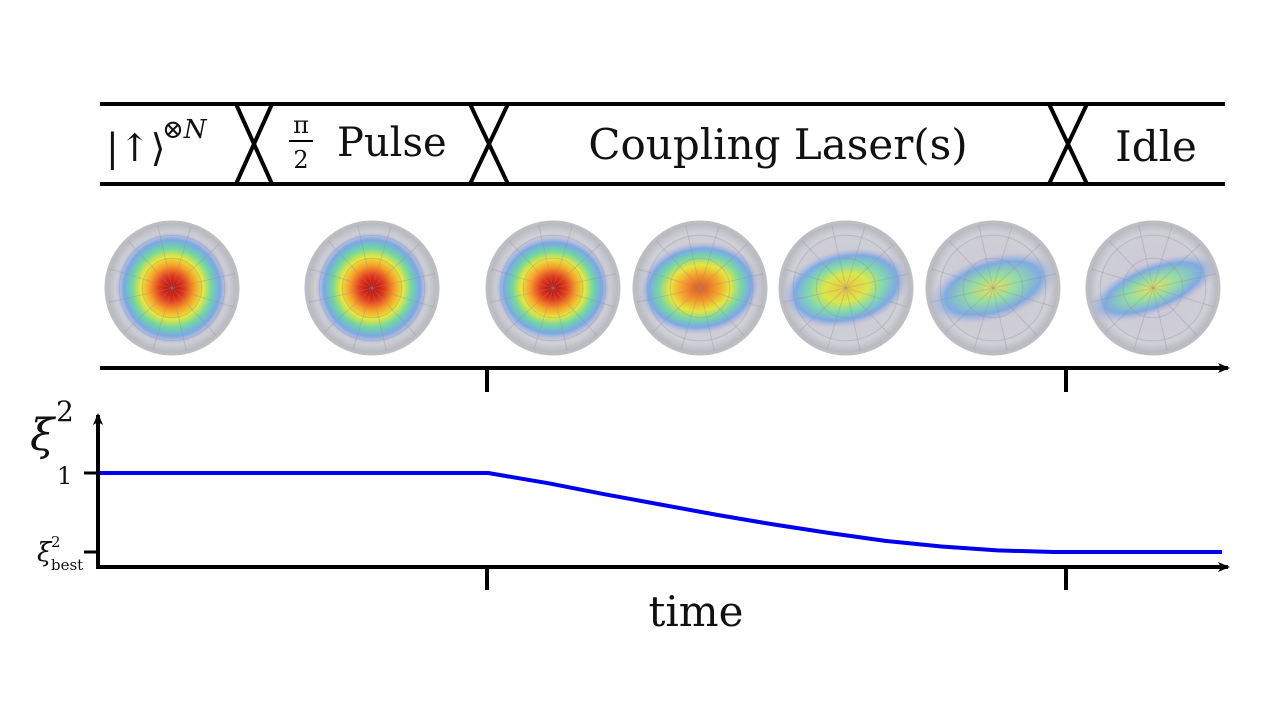  Describe the element at coordinates (45, 553) in the screenshot. I see `y-tick-best-symbol: ξ` at that location.